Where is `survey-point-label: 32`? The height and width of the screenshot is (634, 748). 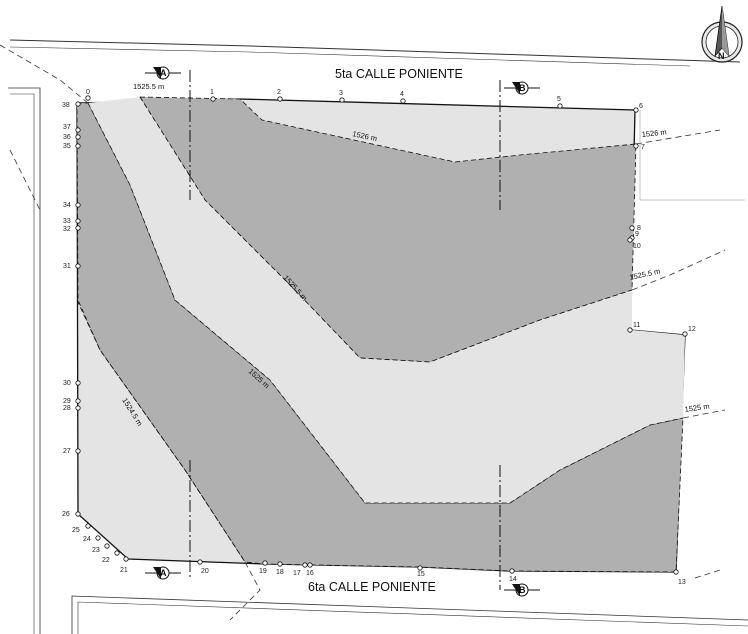 survey-point-label: 32 is located at coordinates (67, 229).